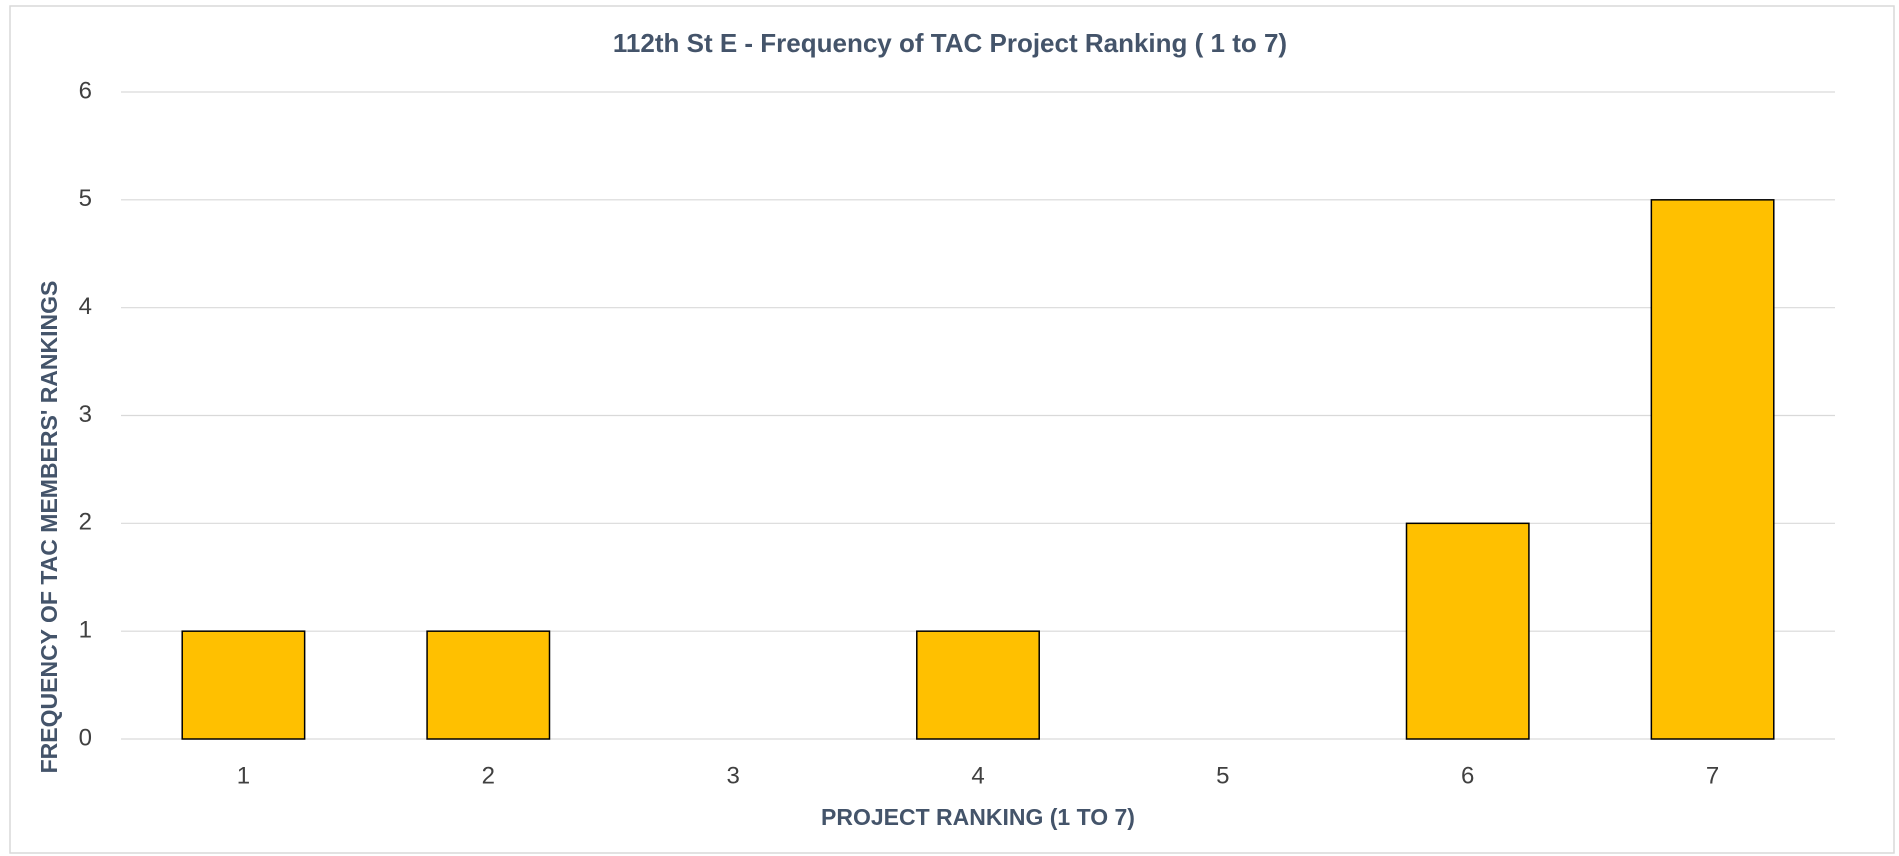 Image resolution: width=1899 pixels, height=856 pixels. Describe the element at coordinates (85, 198) in the screenshot. I see `y-tick-label: 5` at that location.